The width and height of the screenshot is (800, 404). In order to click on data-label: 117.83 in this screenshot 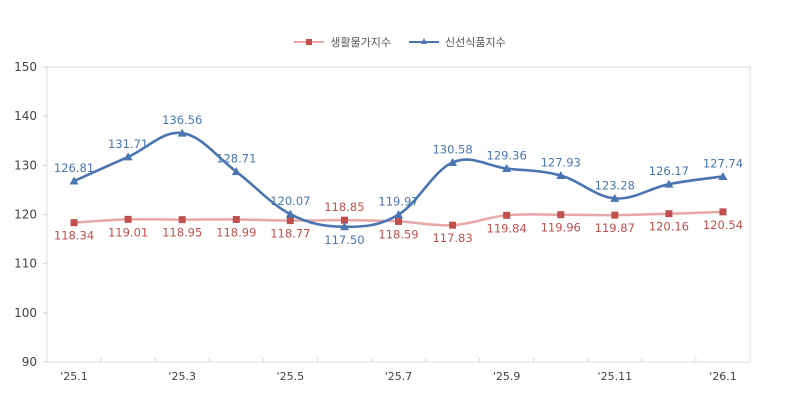, I will do `click(452, 238)`.